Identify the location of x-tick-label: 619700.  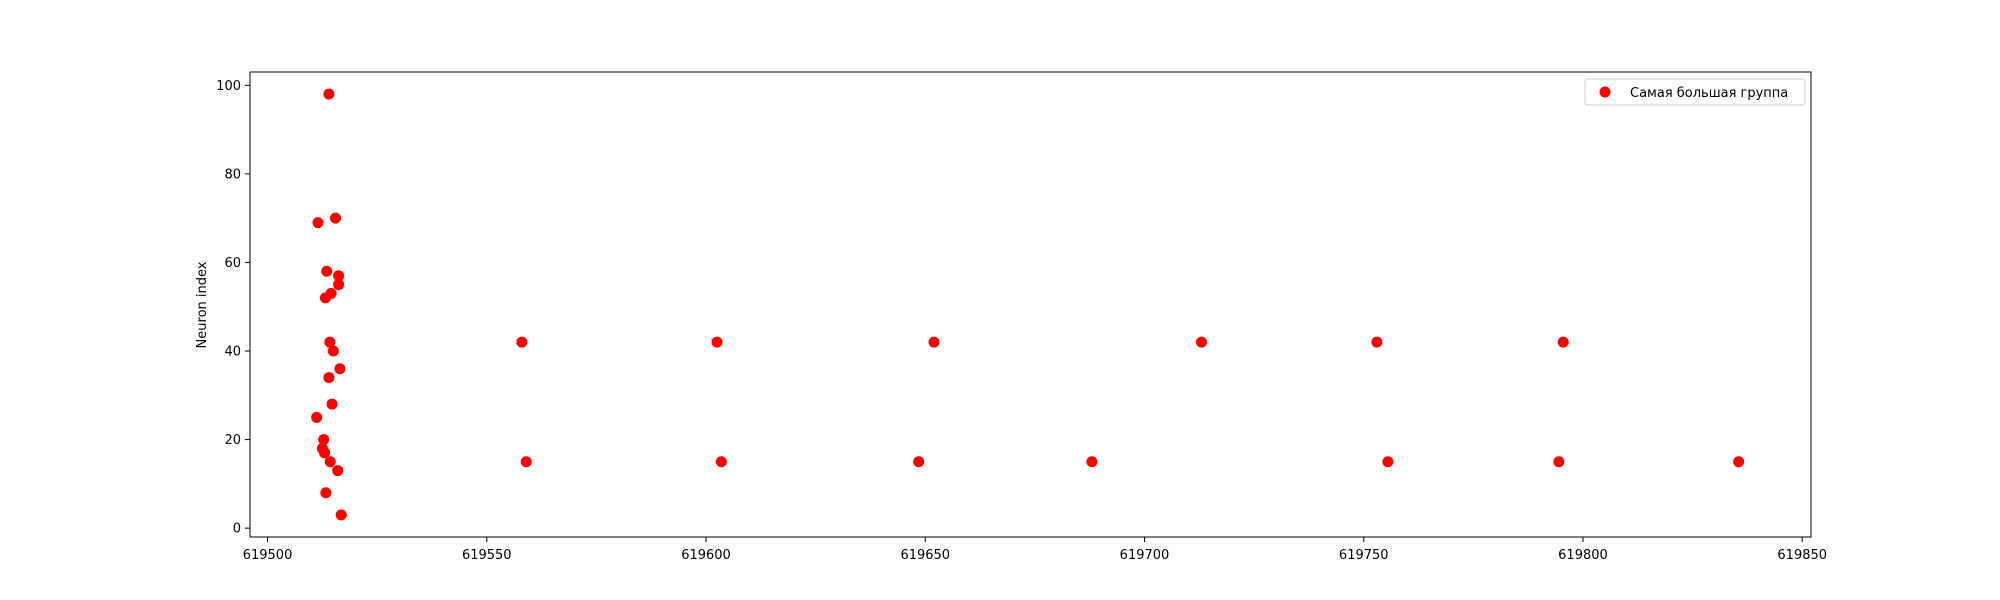
(1145, 555).